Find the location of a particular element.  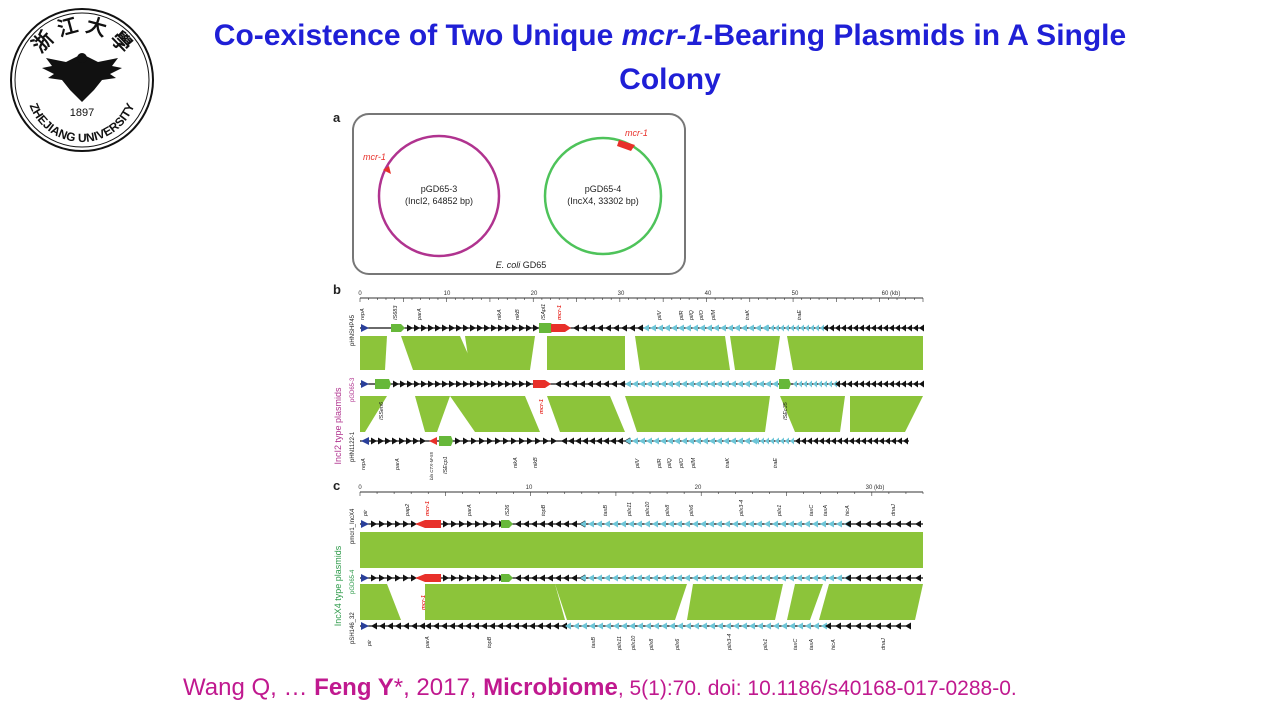

c-label-pir-top: pir is located at coordinates (366, 513).